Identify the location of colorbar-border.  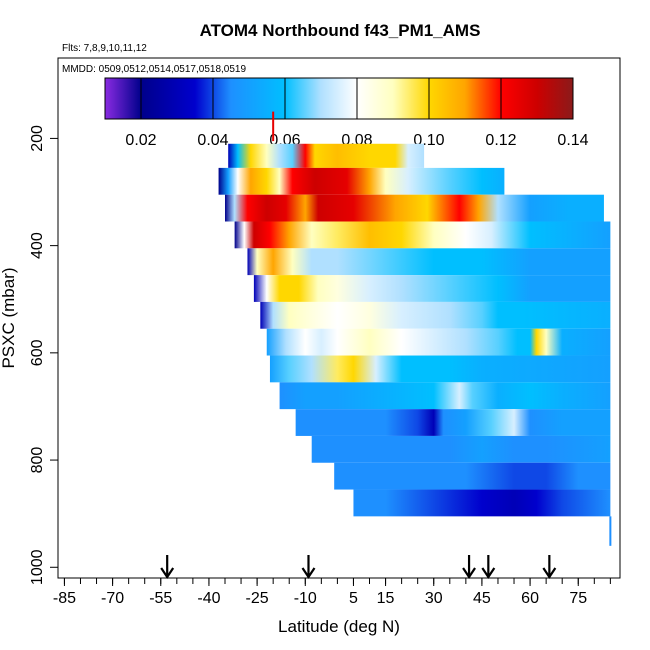
(339, 98).